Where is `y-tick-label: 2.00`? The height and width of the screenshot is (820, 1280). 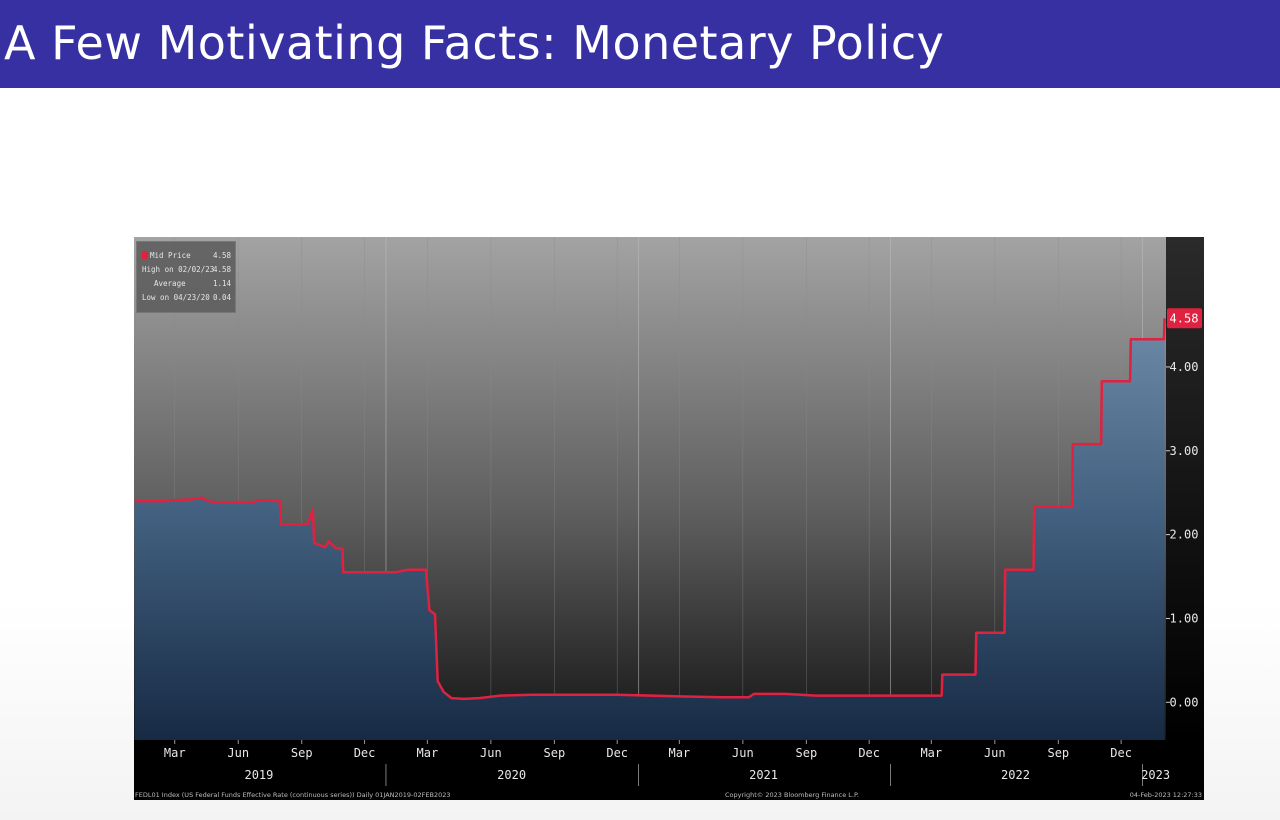 y-tick-label: 2.00 is located at coordinates (1184, 535).